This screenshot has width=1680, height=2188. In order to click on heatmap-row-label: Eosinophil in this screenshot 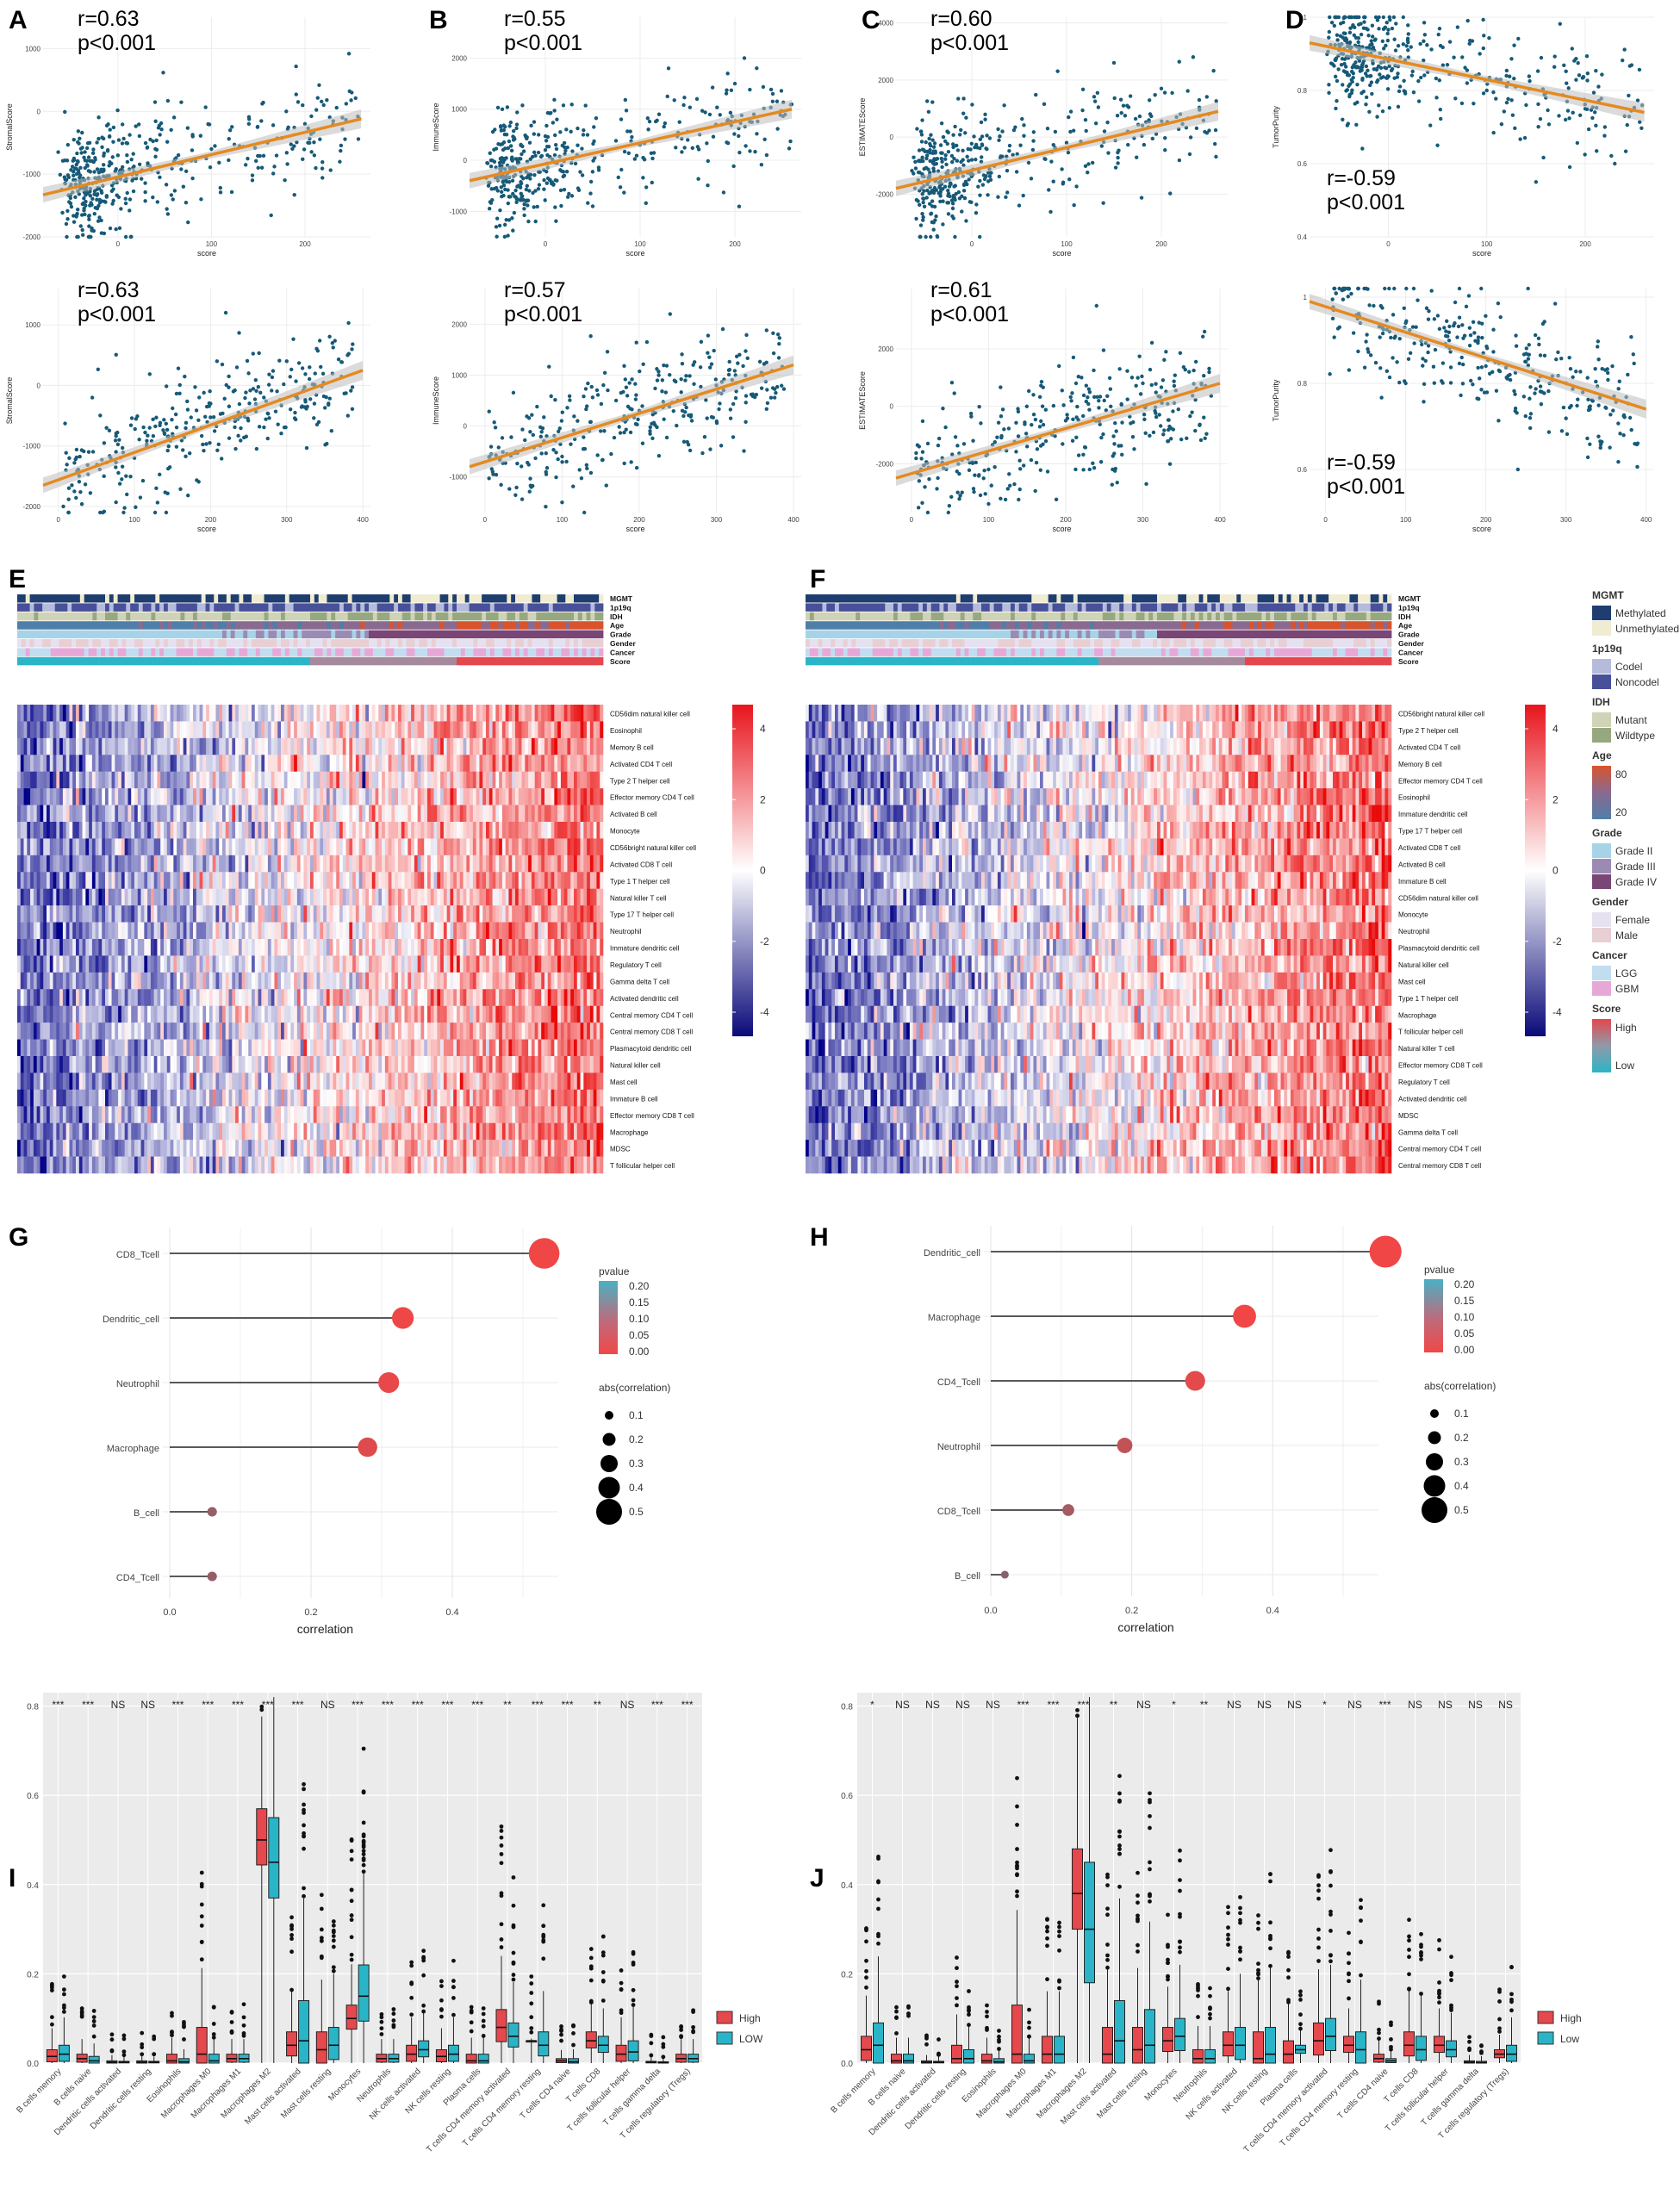, I will do `click(626, 731)`.